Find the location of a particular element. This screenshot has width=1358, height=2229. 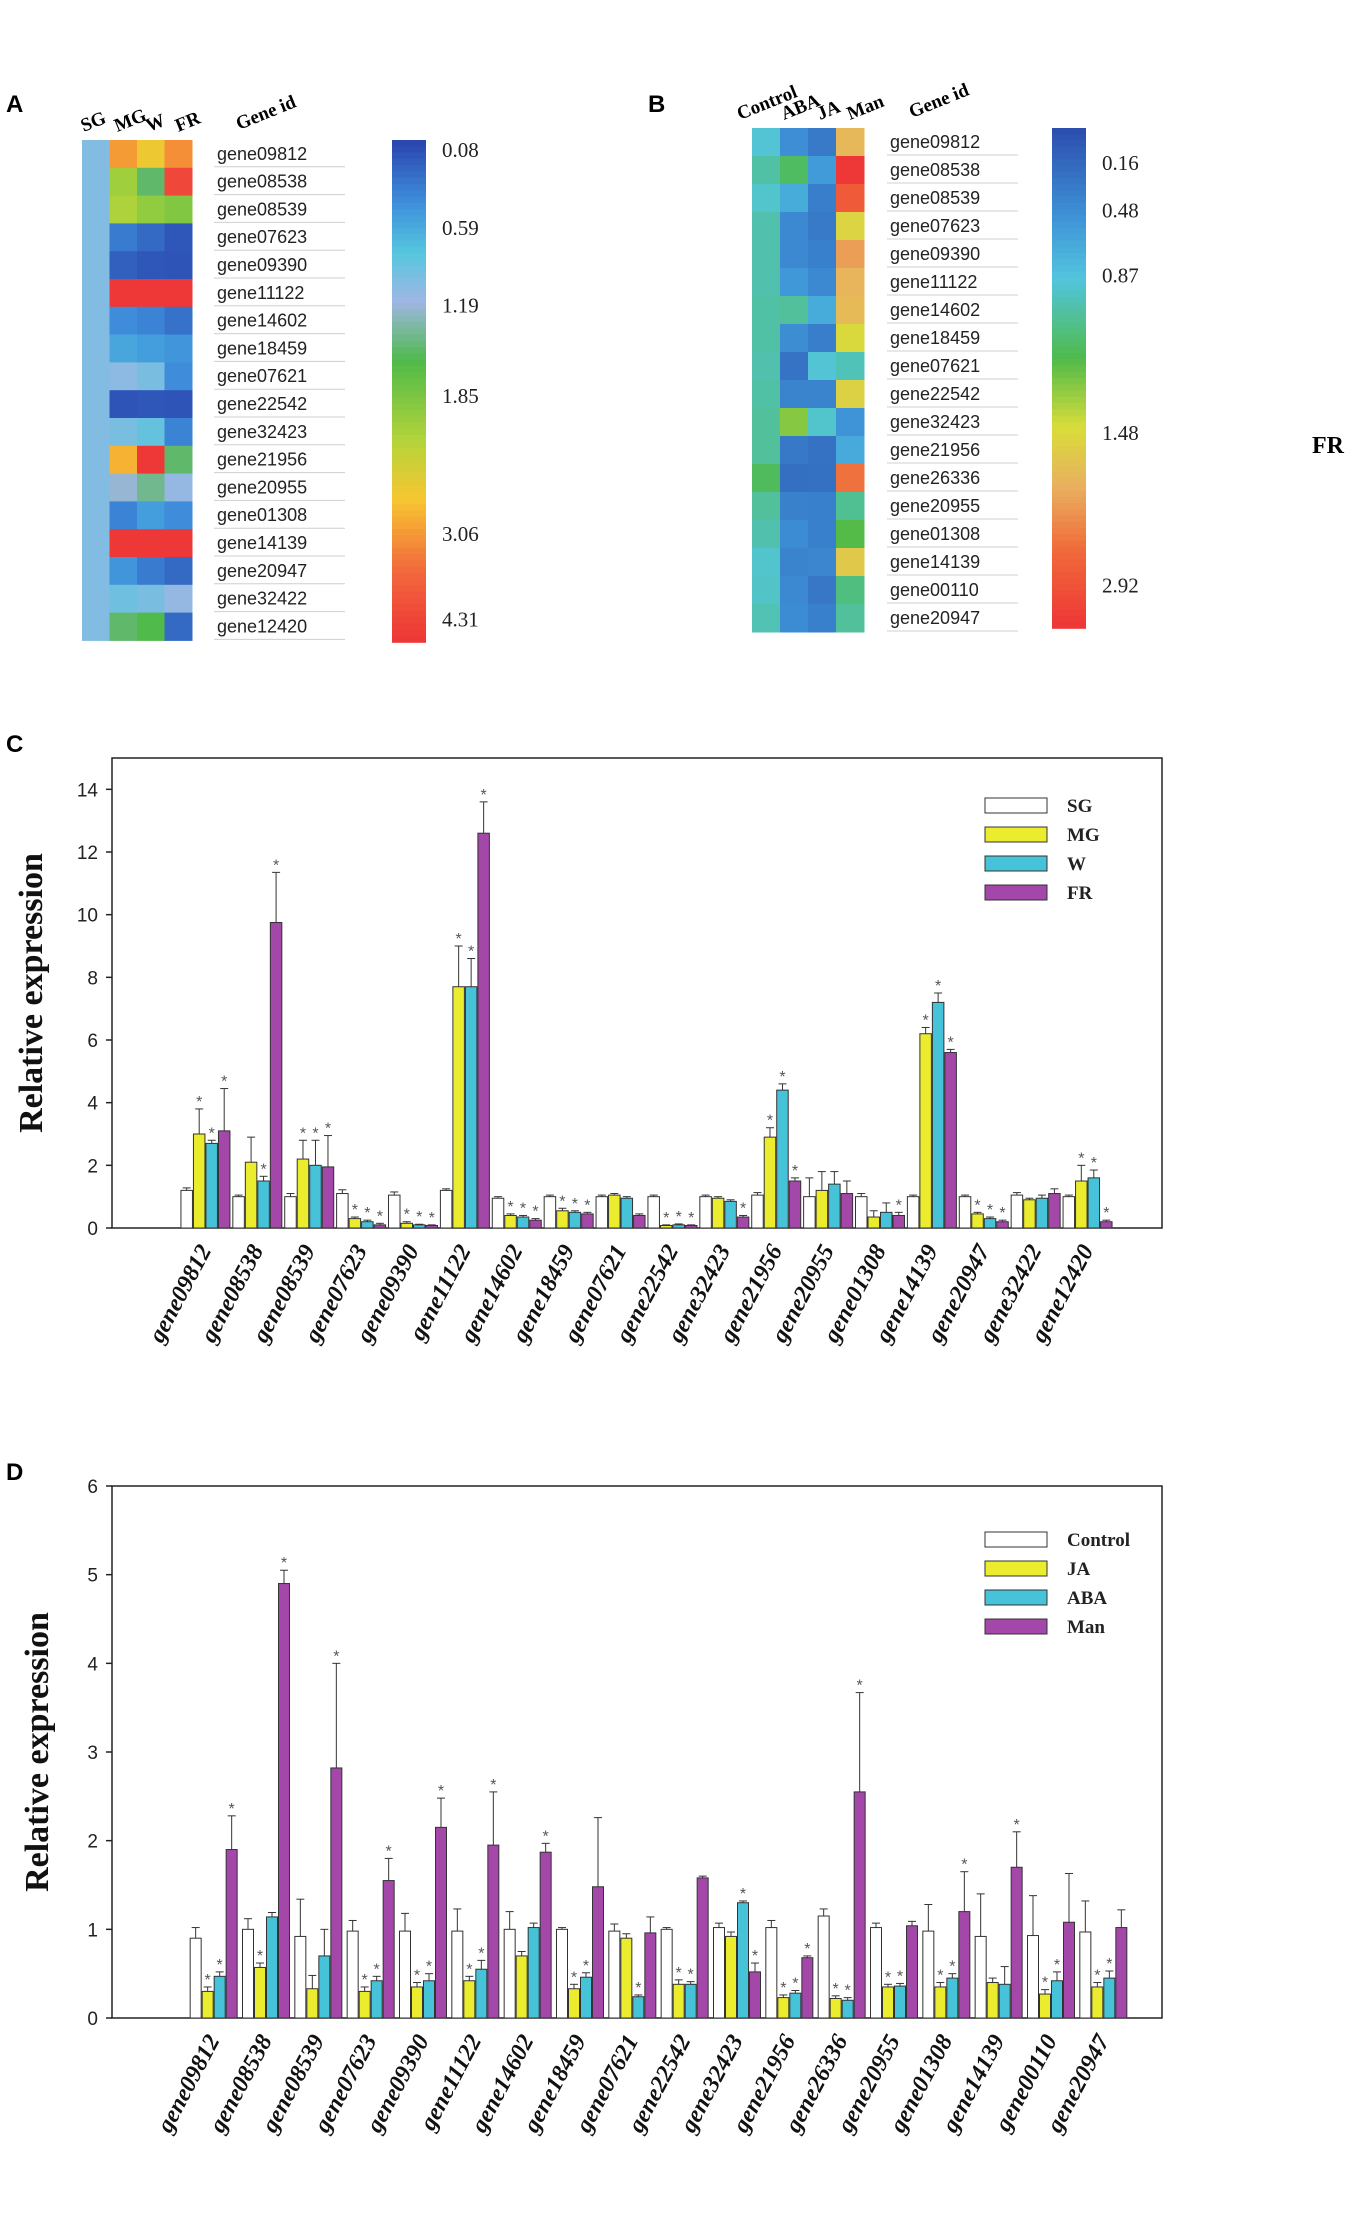

gene-label: gene00110 is located at coordinates (934, 590).